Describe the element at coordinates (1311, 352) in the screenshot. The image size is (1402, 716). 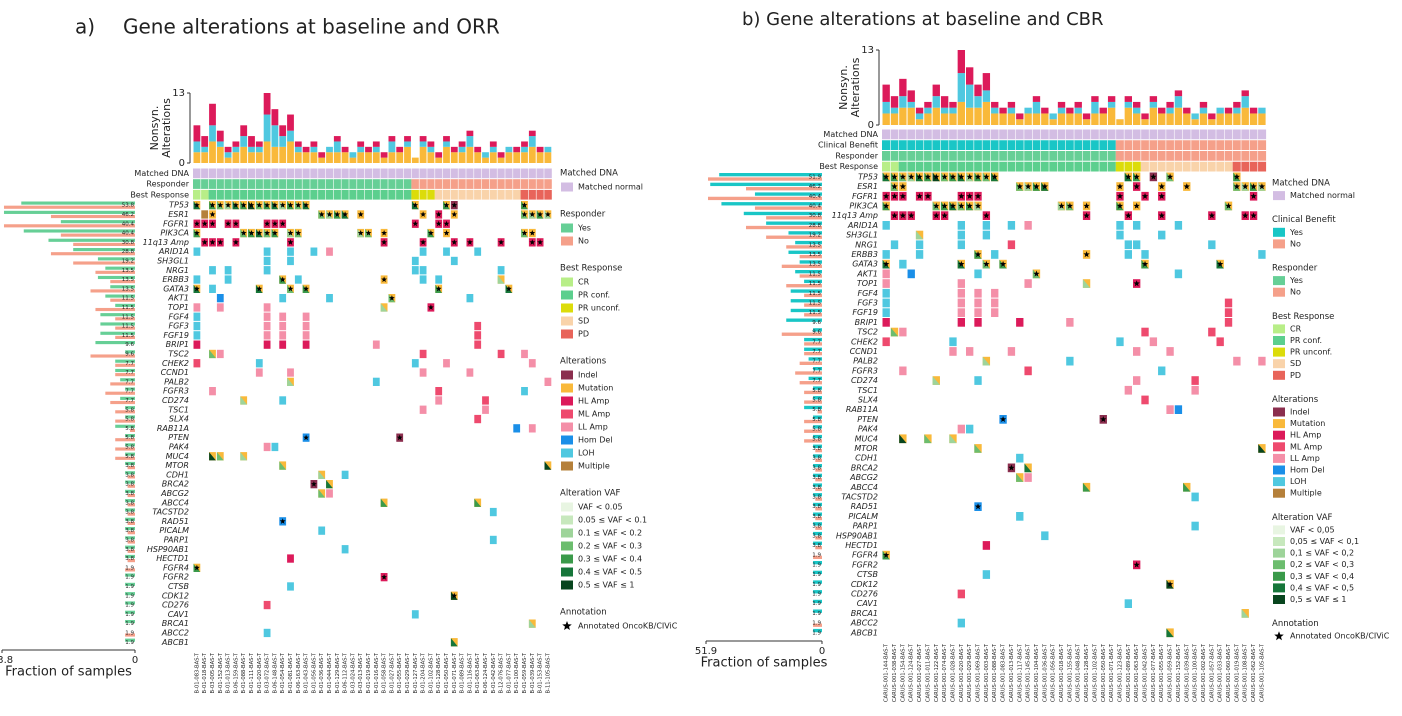
I see `legend-label: PR unconf.` at that location.